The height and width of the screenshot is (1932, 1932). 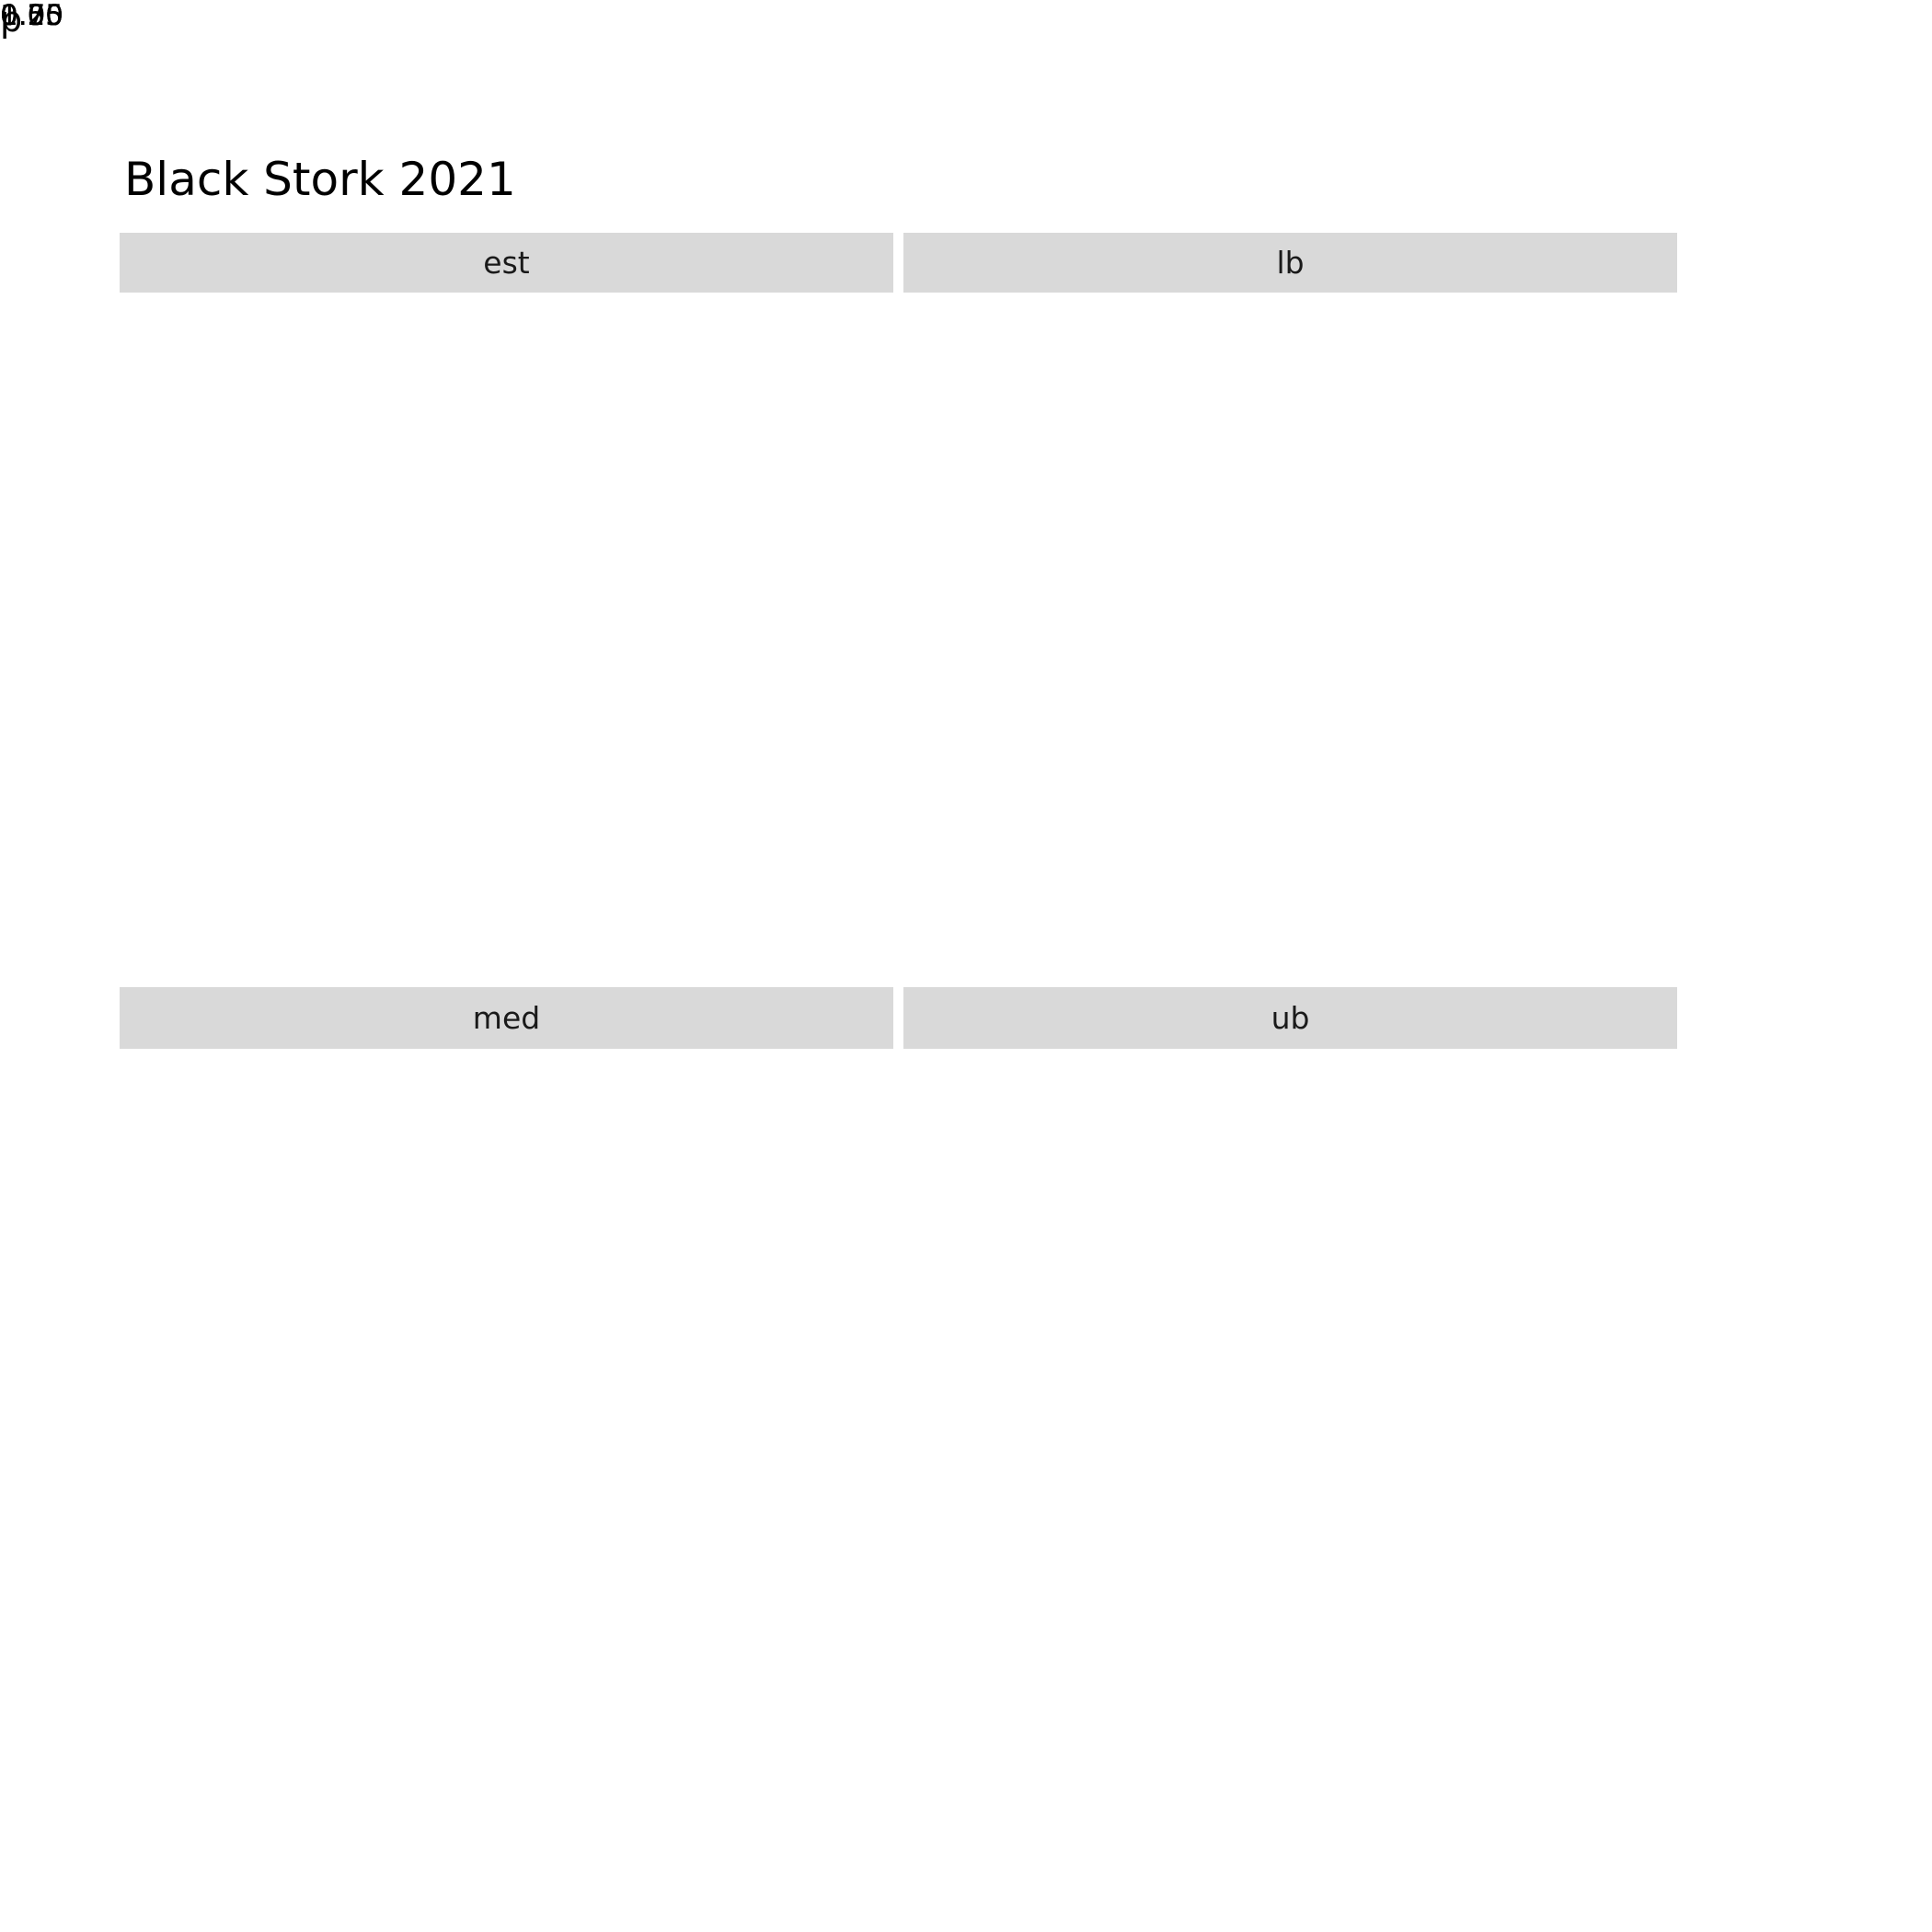 I want to click on plot-title: Black Stork 2021, so click(x=320, y=179).